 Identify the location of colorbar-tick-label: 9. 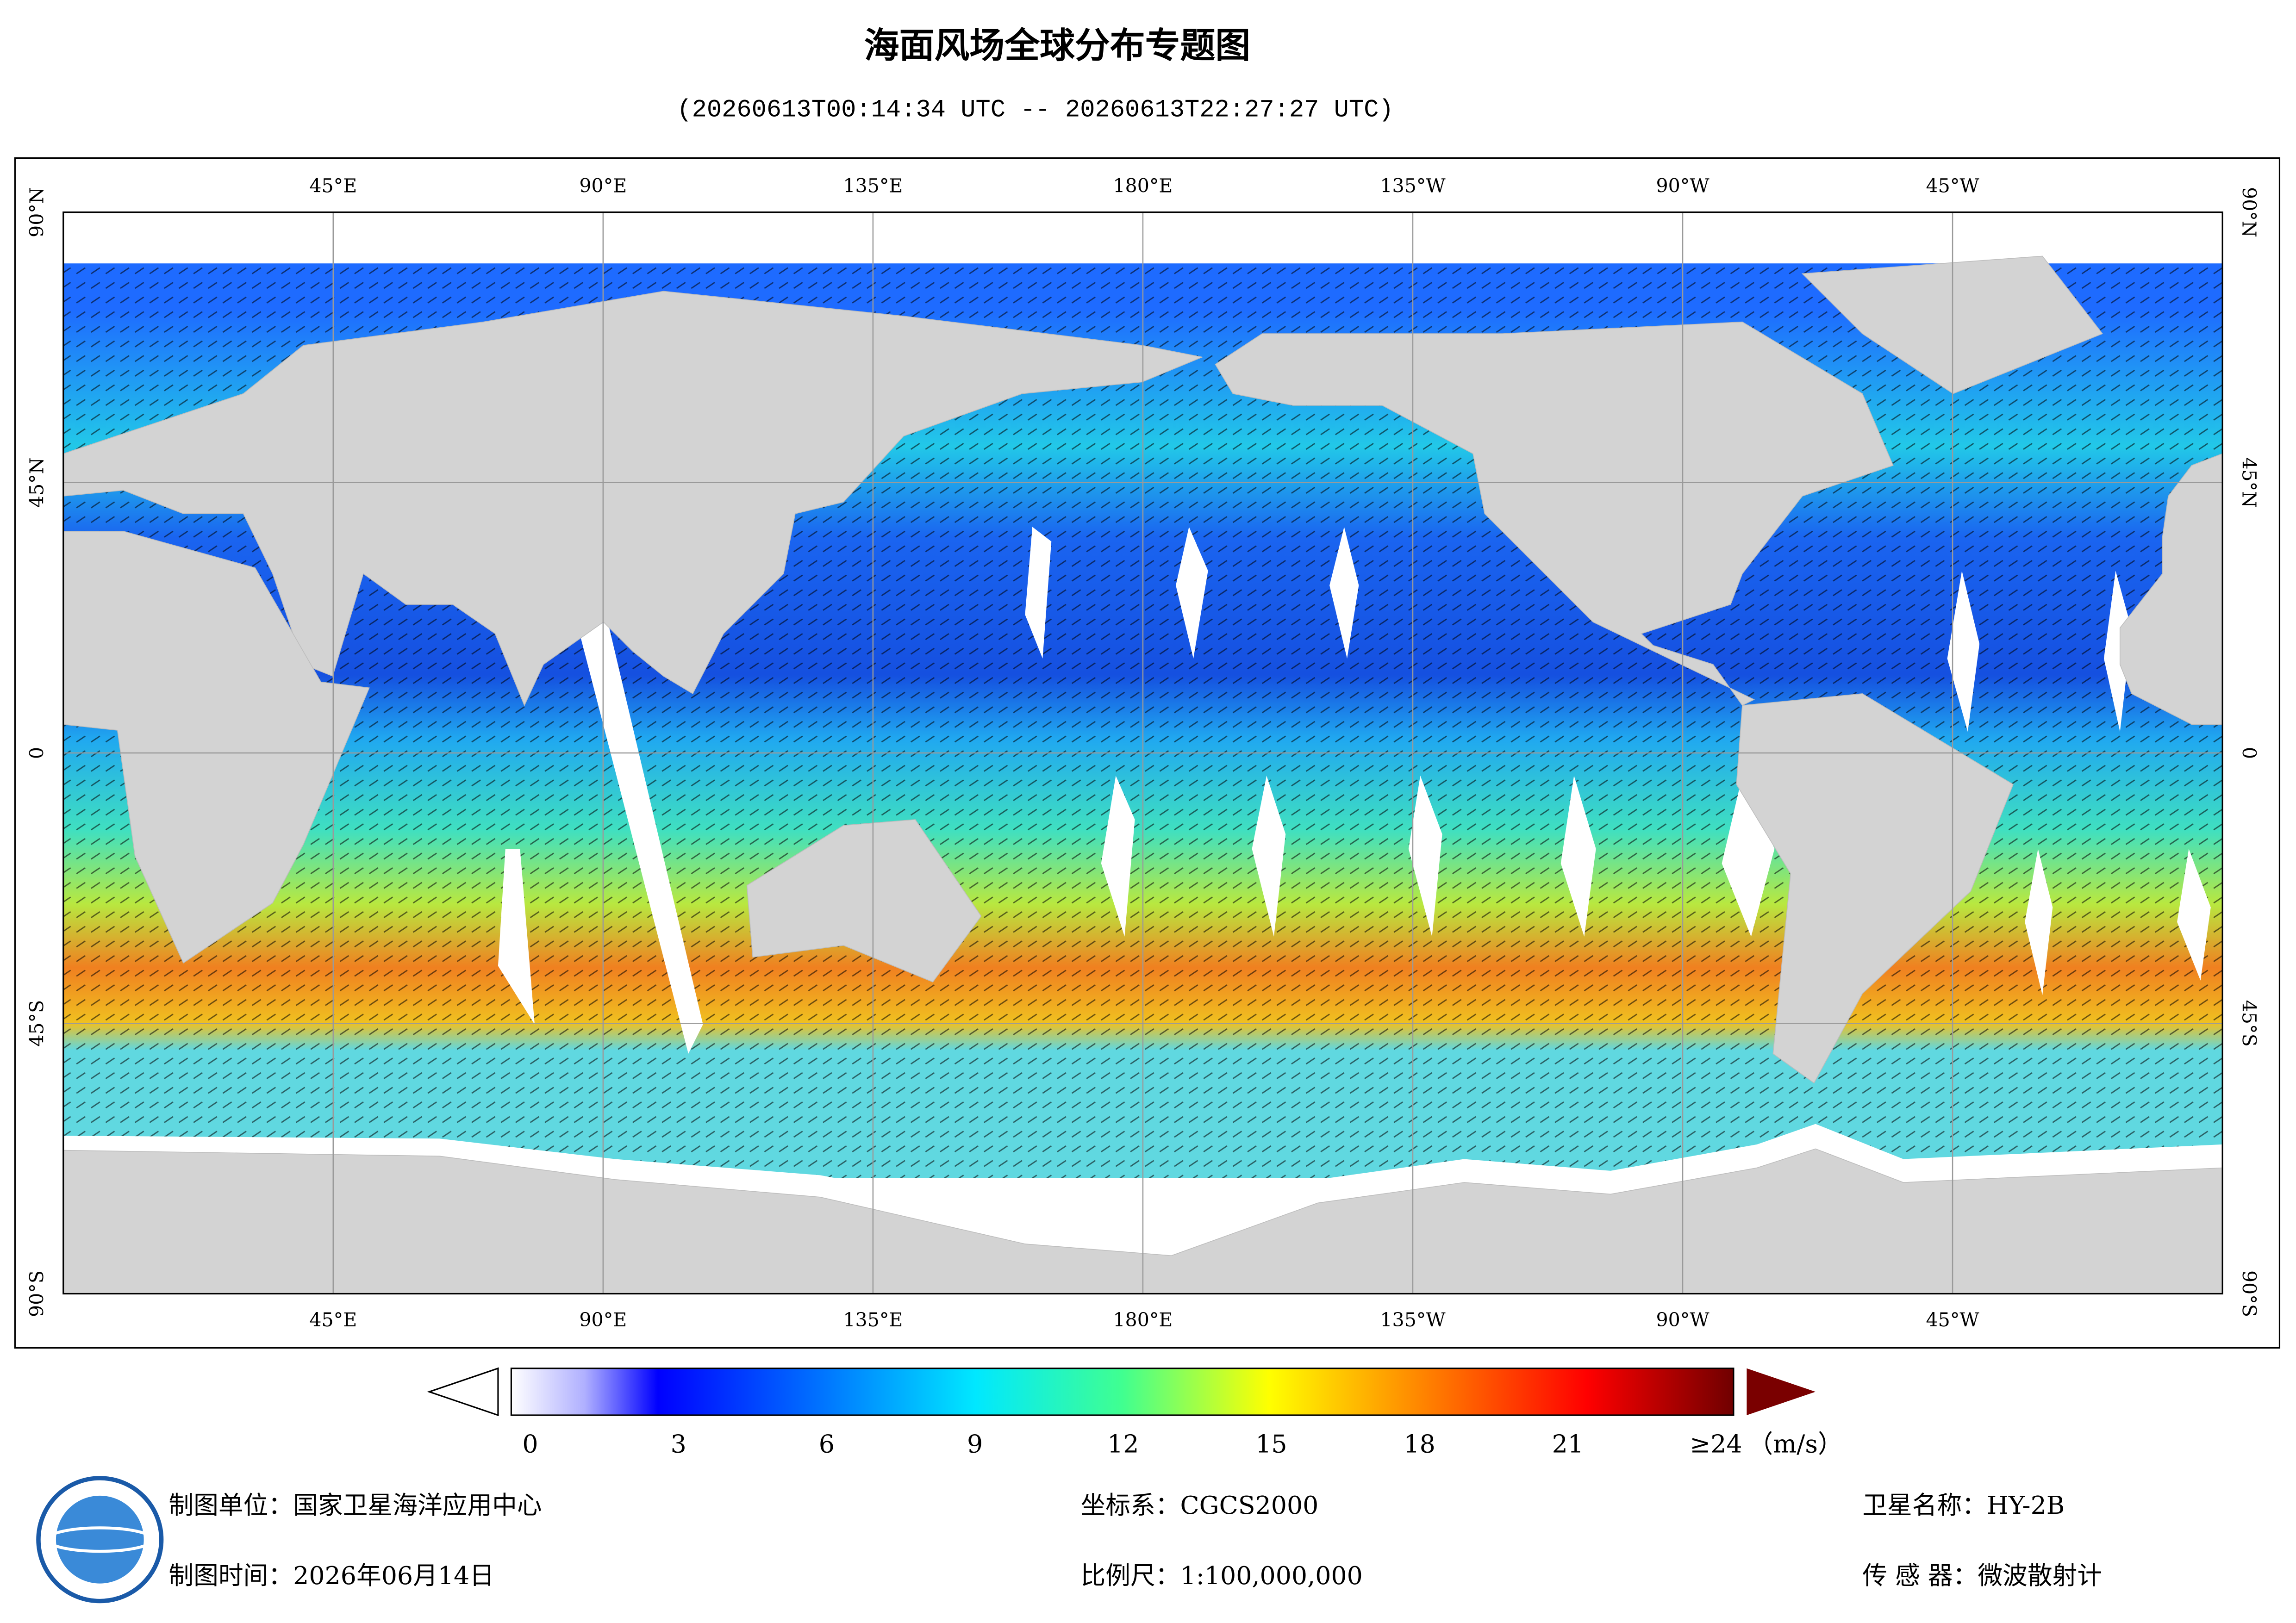
(975, 1443).